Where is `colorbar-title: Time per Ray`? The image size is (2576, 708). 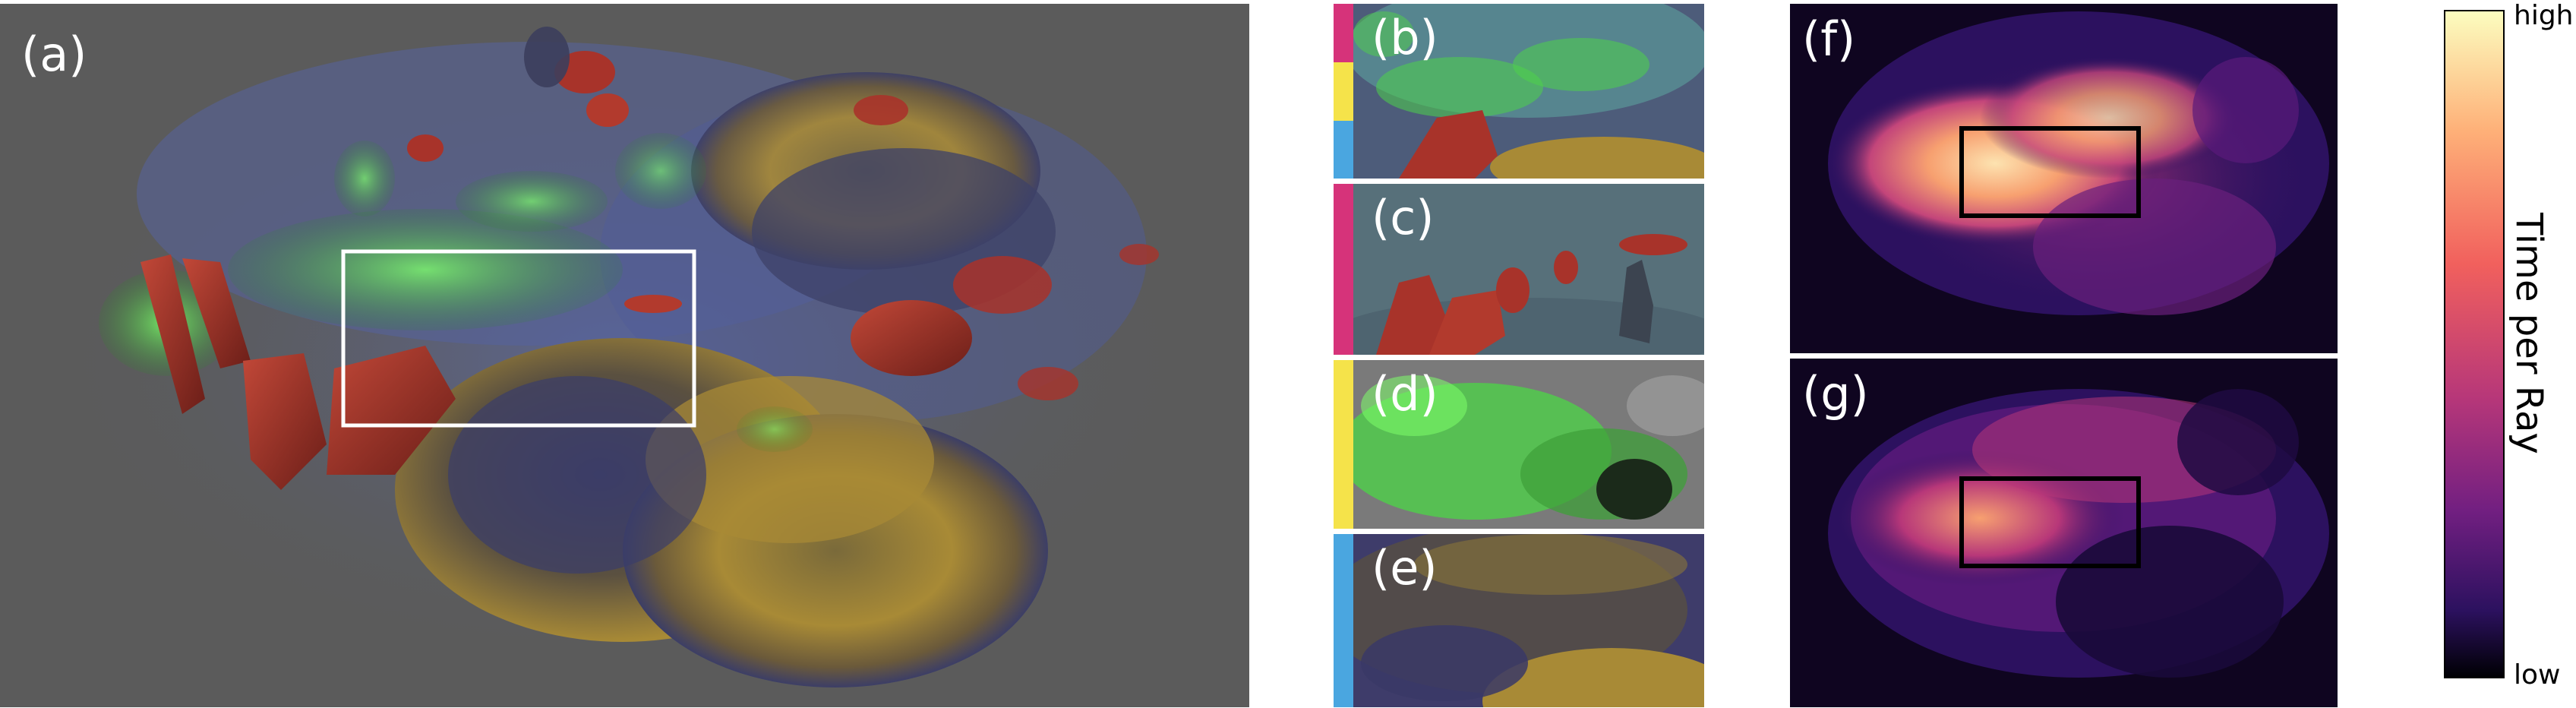
colorbar-title: Time per Ray is located at coordinates (2529, 333).